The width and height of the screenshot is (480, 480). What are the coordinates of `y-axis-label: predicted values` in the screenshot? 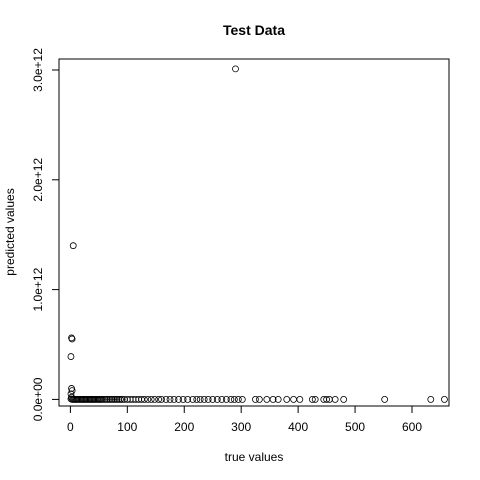 It's located at (10, 231).